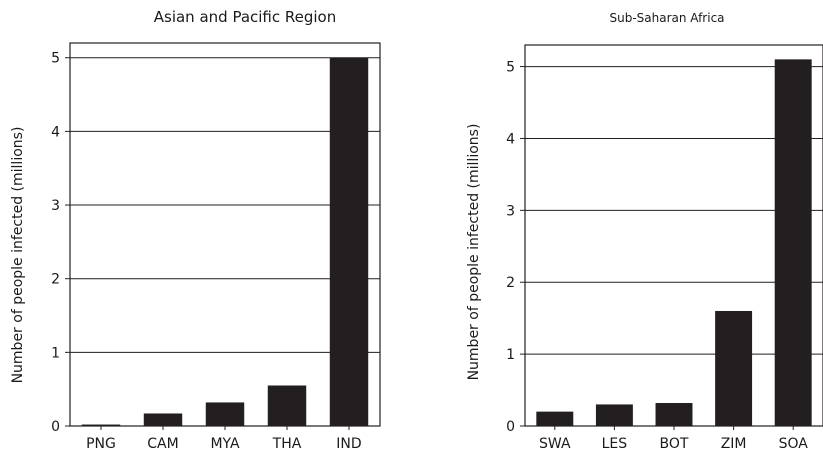  What do you see at coordinates (245, 17) in the screenshot?
I see `chart-title: Asian and Pacific Region` at bounding box center [245, 17].